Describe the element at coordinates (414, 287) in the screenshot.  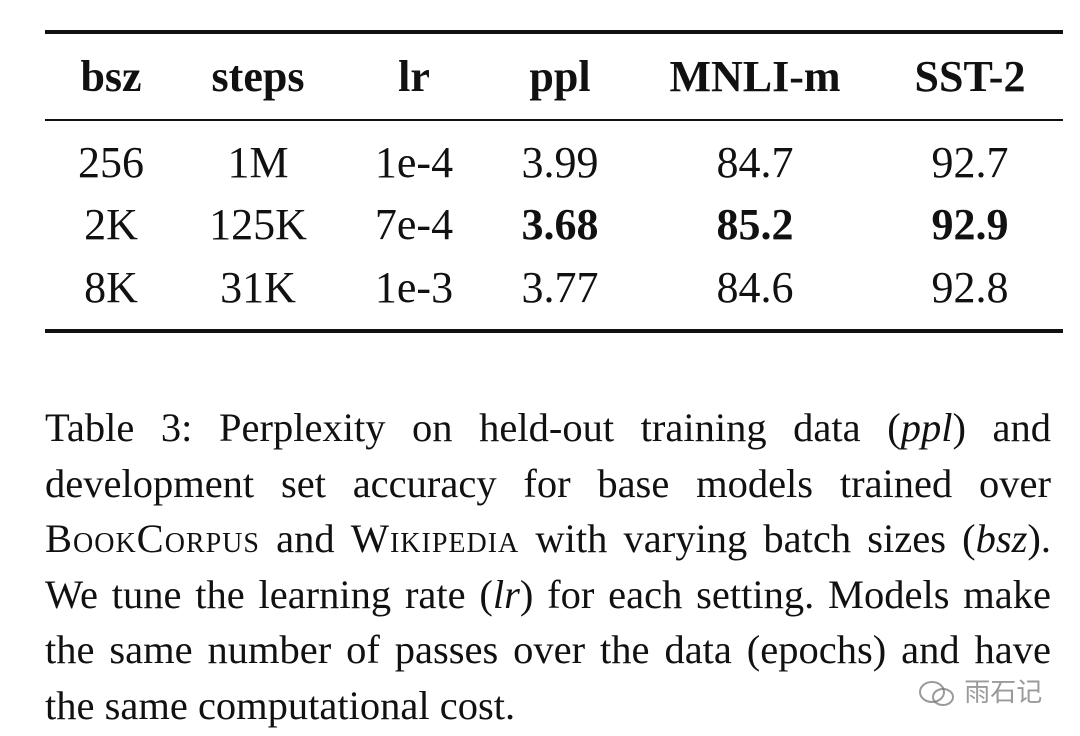
I see `table-cell: 1e-3` at that location.